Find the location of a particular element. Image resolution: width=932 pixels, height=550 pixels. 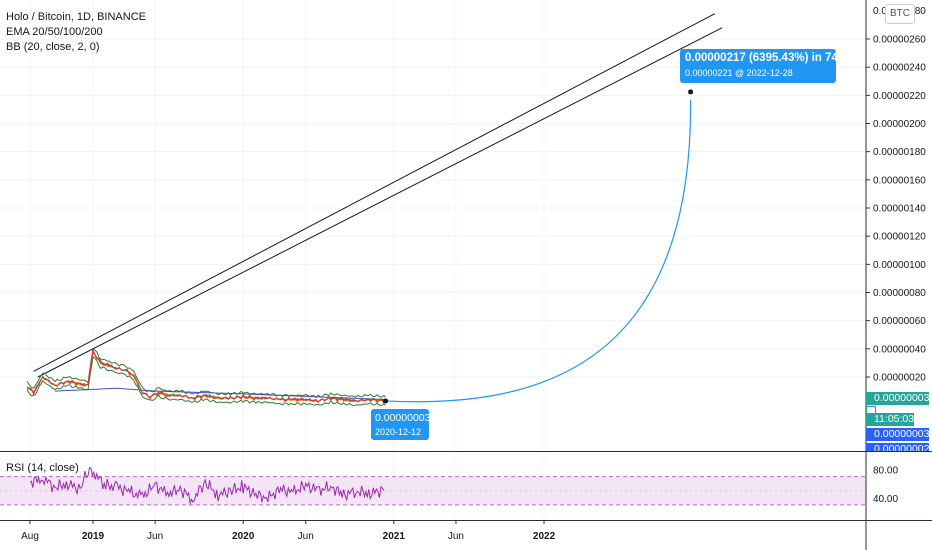

time-tick-label: 2021 is located at coordinates (394, 536).